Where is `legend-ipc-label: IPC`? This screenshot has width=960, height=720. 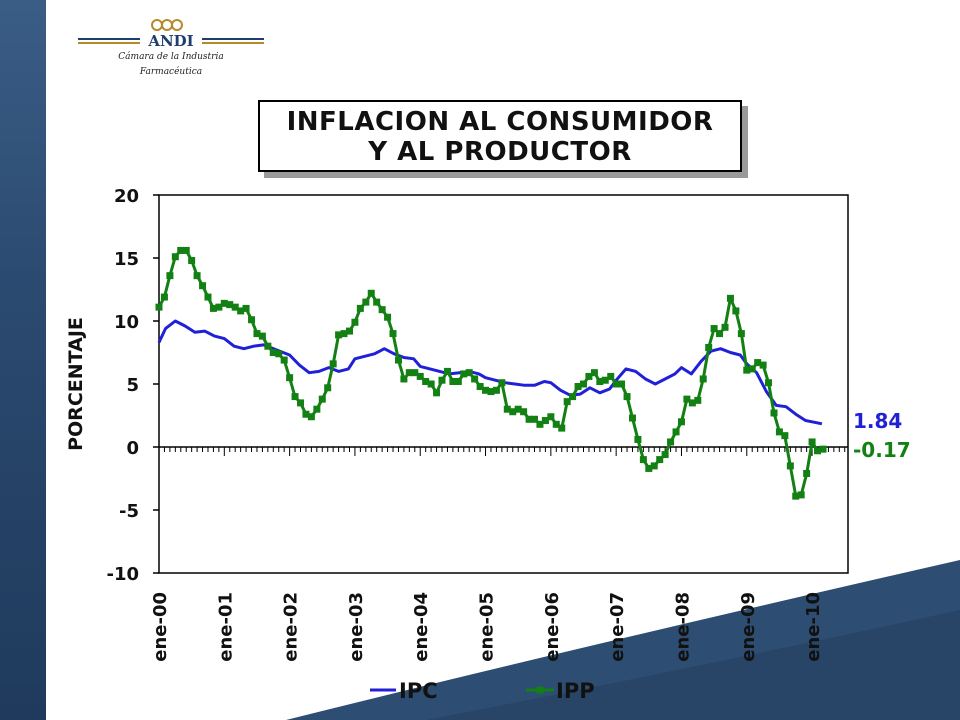 legend-ipc-label: IPC is located at coordinates (418, 691).